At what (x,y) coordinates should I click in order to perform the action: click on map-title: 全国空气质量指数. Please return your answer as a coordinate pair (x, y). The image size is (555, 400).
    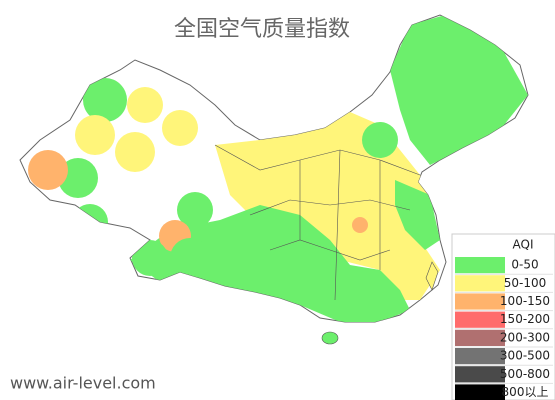
    Looking at the image, I should click on (262, 29).